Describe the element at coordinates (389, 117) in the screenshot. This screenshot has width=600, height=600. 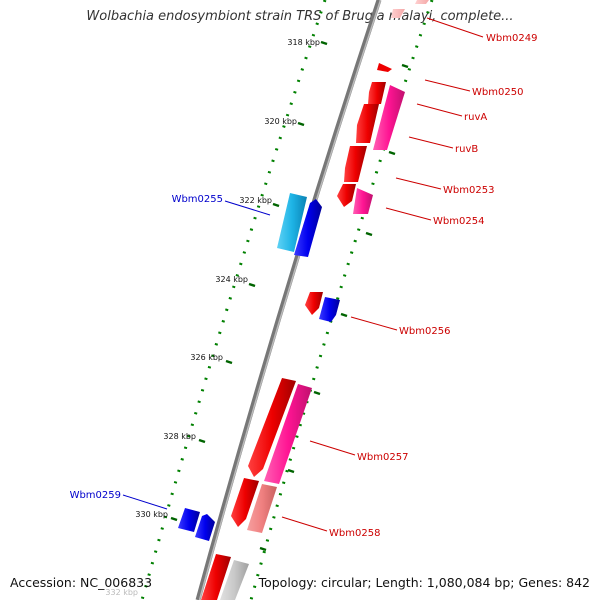
I see `feature-ruva` at that location.